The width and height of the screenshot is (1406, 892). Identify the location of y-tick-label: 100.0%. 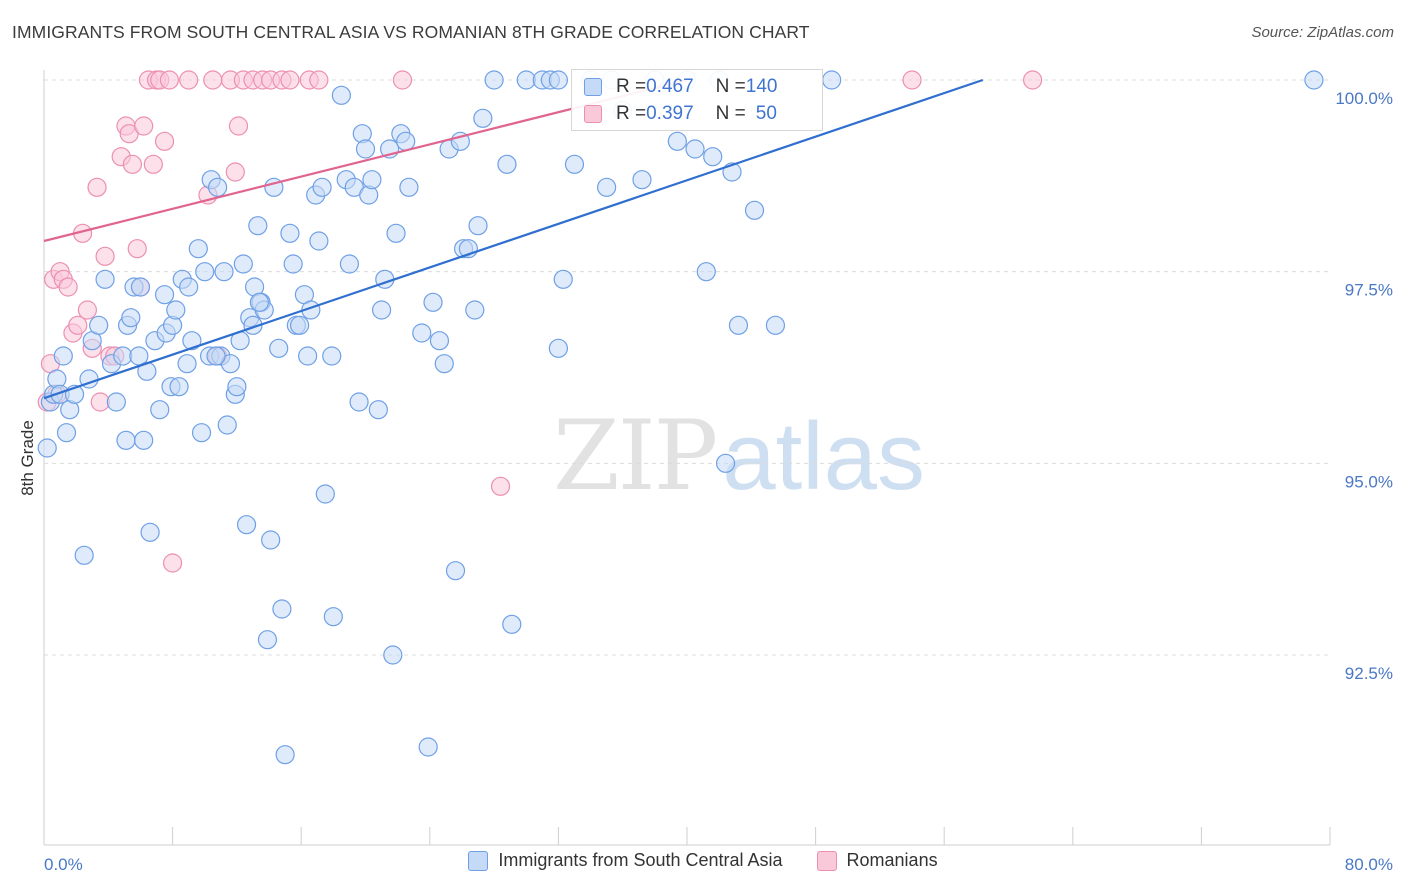
(1364, 98).